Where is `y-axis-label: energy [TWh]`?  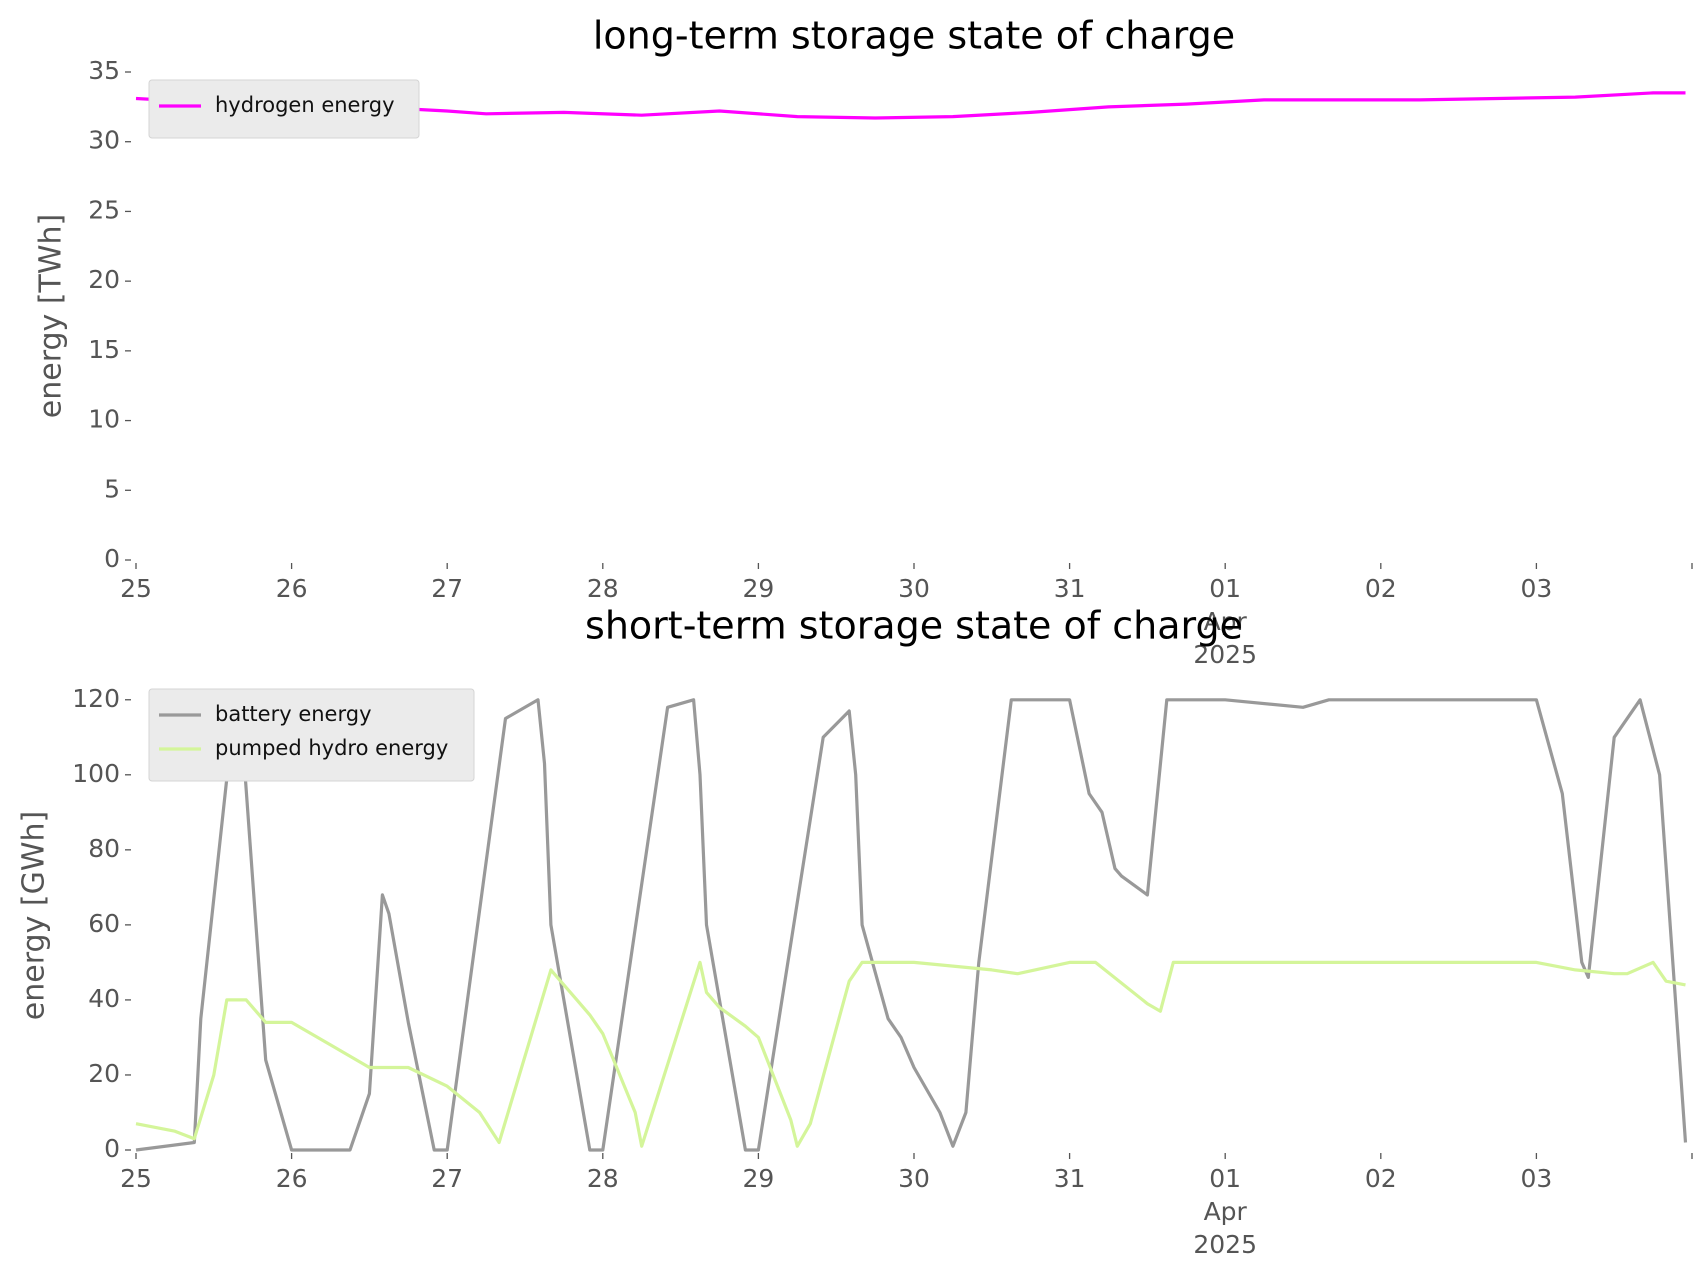
y-axis-label: energy [TWh] is located at coordinates (51, 316).